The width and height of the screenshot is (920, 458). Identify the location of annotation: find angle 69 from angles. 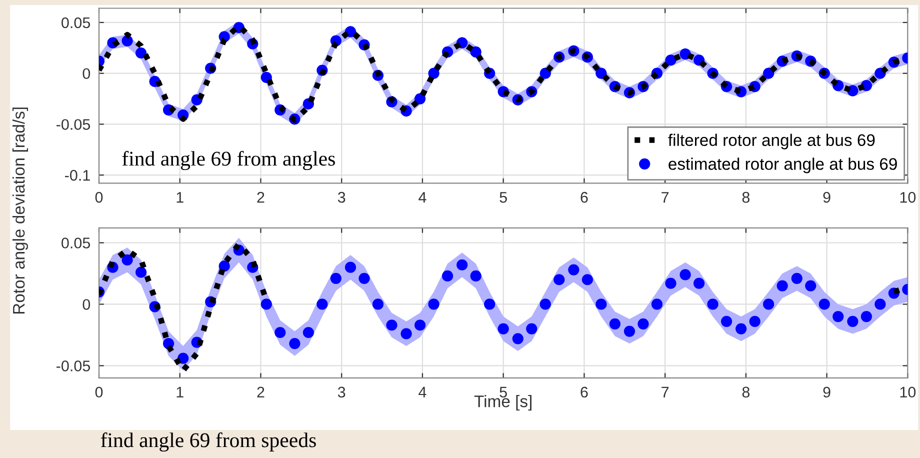
(228, 160).